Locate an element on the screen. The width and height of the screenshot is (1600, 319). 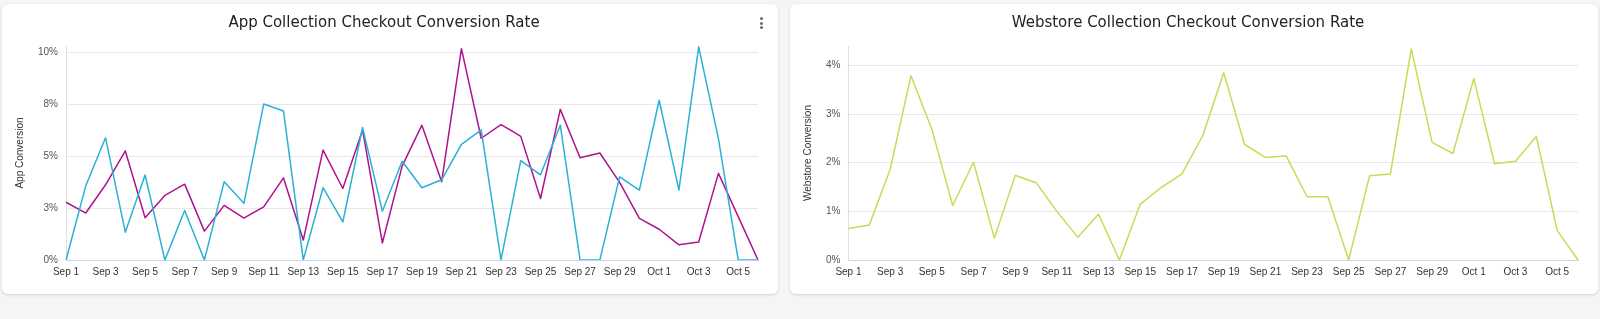
y-axis-title: Webstore Conversion is located at coordinates (807, 153).